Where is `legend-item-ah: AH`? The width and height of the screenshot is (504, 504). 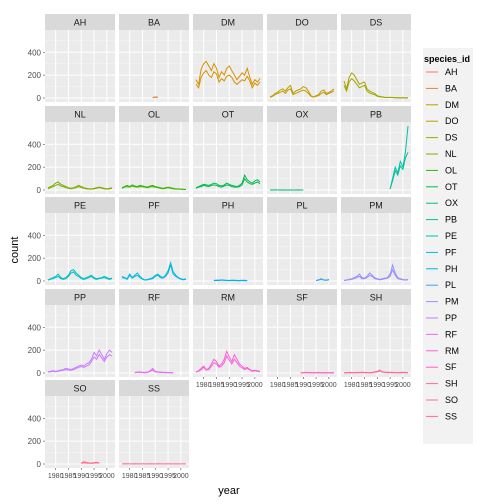 legend-item-ah: AH is located at coordinates (441, 72).